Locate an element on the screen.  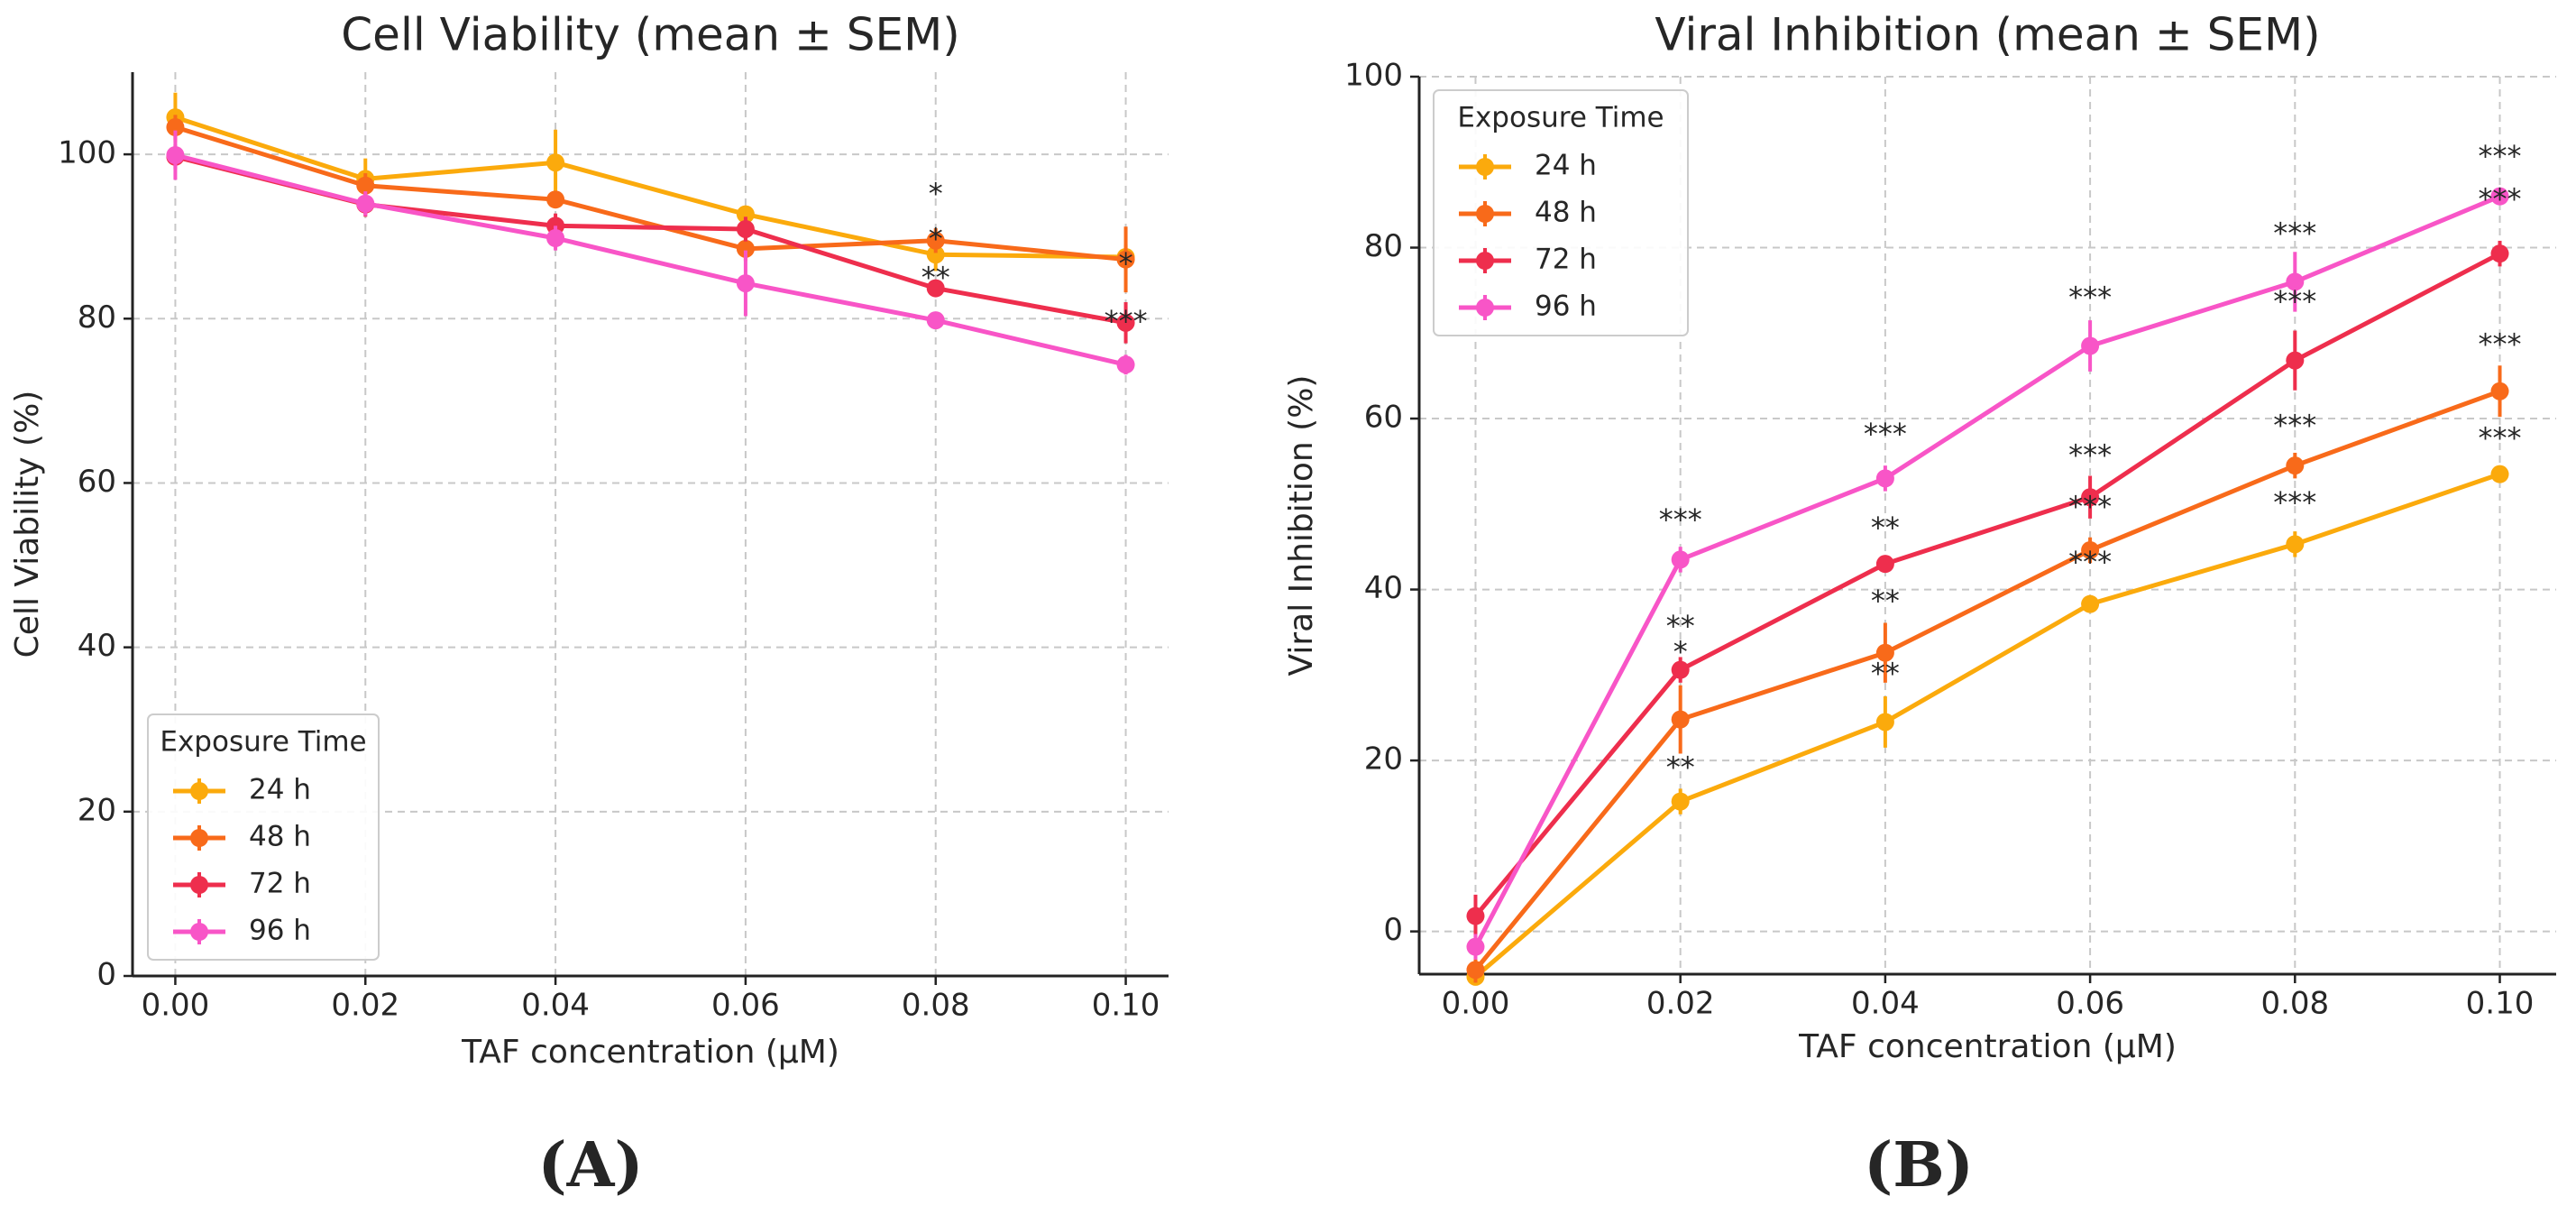
y-tick-label: 60 is located at coordinates (1383, 418).